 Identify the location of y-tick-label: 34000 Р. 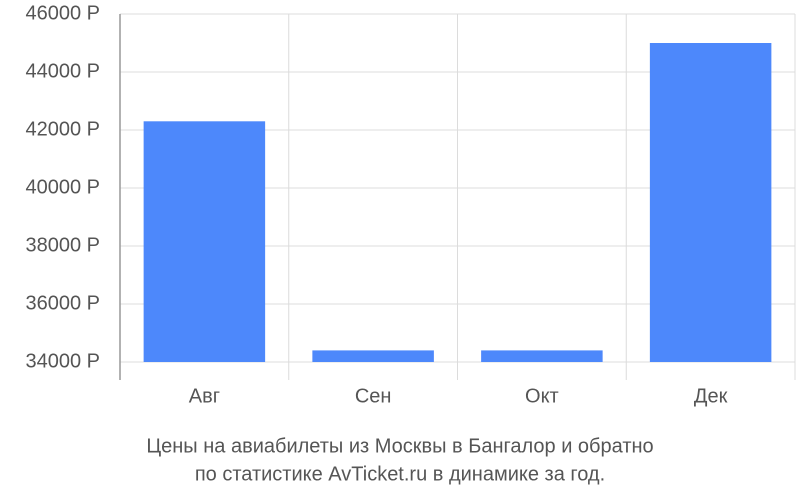
(62, 361).